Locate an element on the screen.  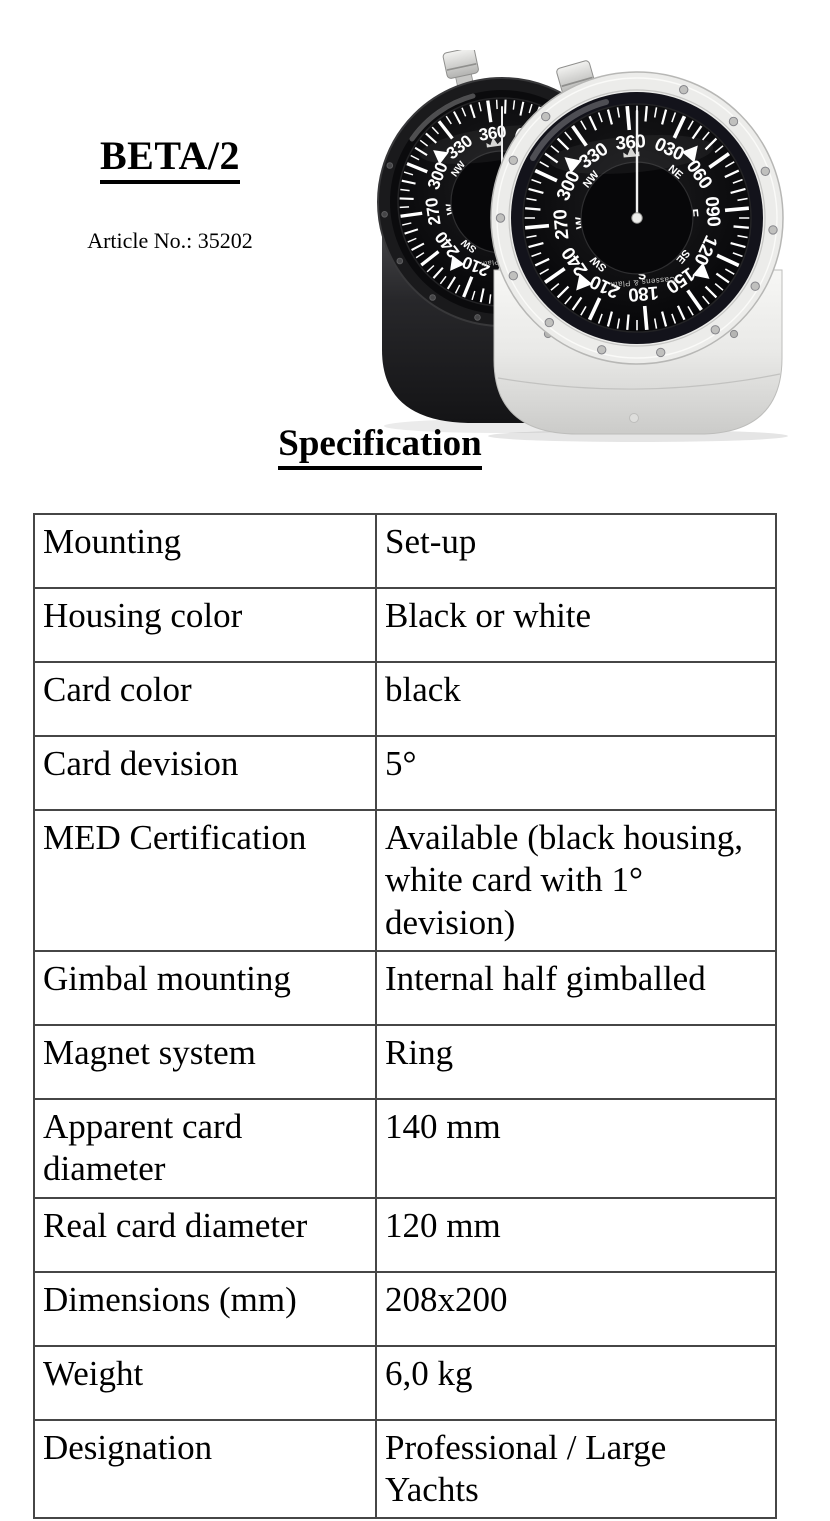
white-rim-inner-edge is located at coordinates (637, 218).